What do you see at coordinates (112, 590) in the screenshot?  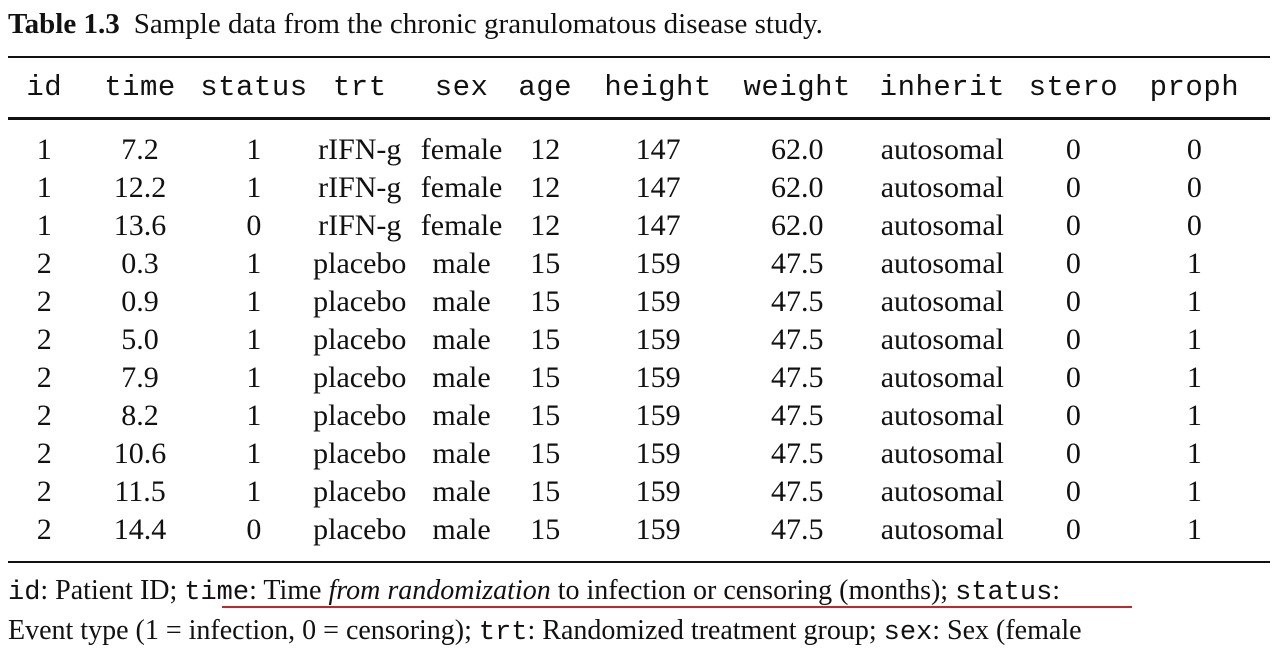 I see `desc-id-text: : Patient ID;` at bounding box center [112, 590].